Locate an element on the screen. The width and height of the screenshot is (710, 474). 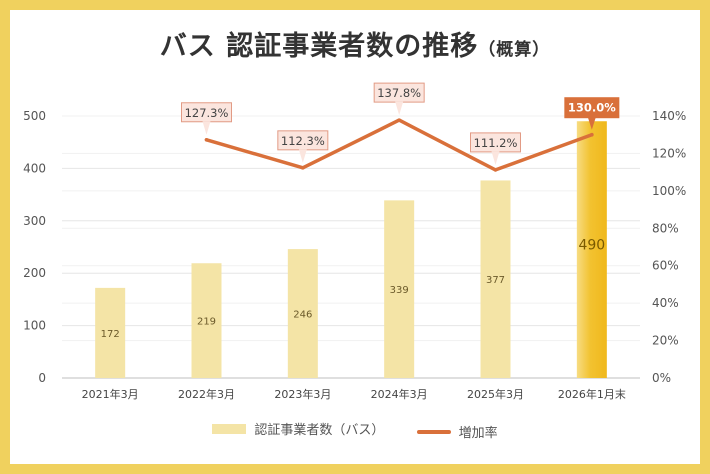
legend-item-bars: 認証事業者数（バス） is located at coordinates (298, 428).